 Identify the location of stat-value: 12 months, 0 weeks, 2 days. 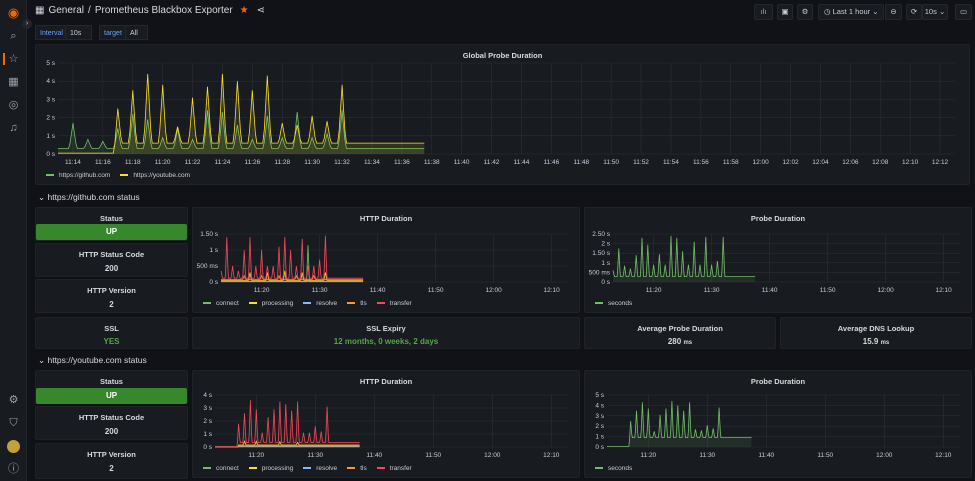
(386, 341).